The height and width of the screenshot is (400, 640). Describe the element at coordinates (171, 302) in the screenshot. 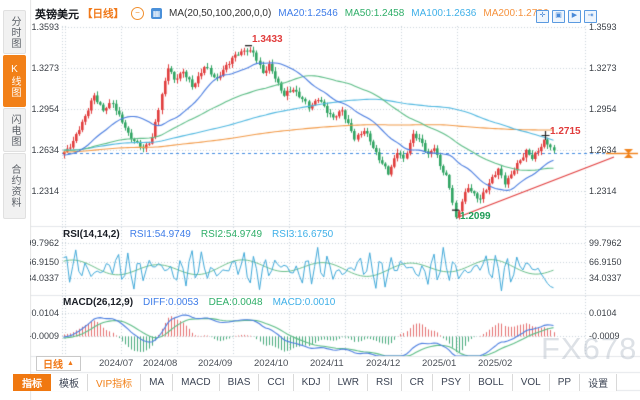

I see `diff-value: DIFF:0.0053` at that location.